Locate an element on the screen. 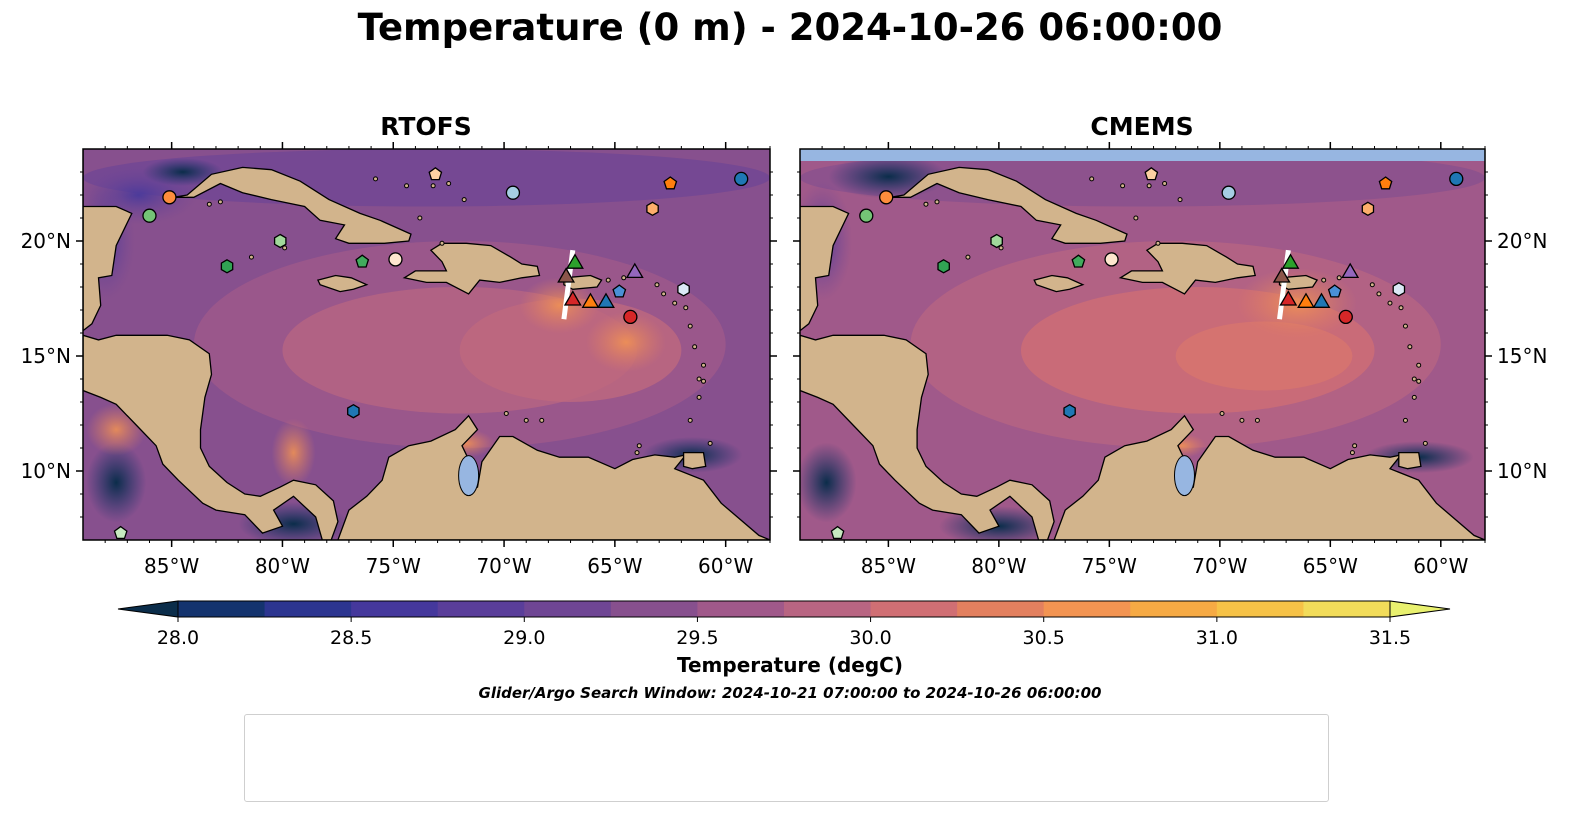  colorbar-tick-label: 28.0 is located at coordinates (178, 638).